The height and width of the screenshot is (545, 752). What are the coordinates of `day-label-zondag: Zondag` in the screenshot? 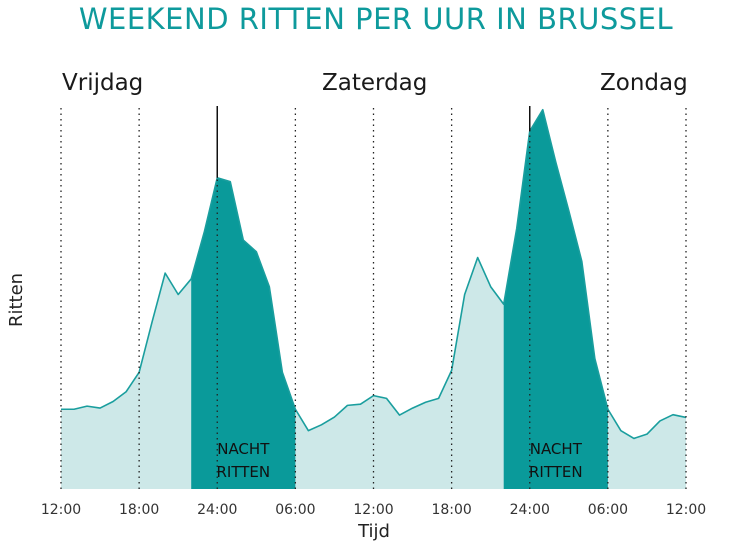 It's located at (644, 83).